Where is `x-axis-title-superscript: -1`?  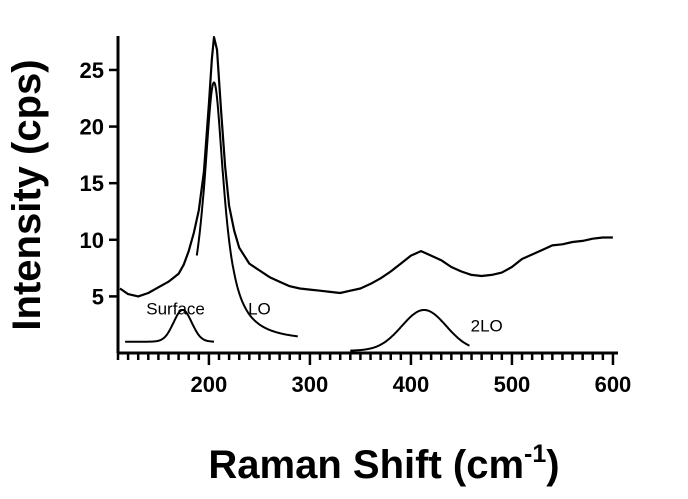
x-axis-title-superscript: -1 is located at coordinates (535, 454).